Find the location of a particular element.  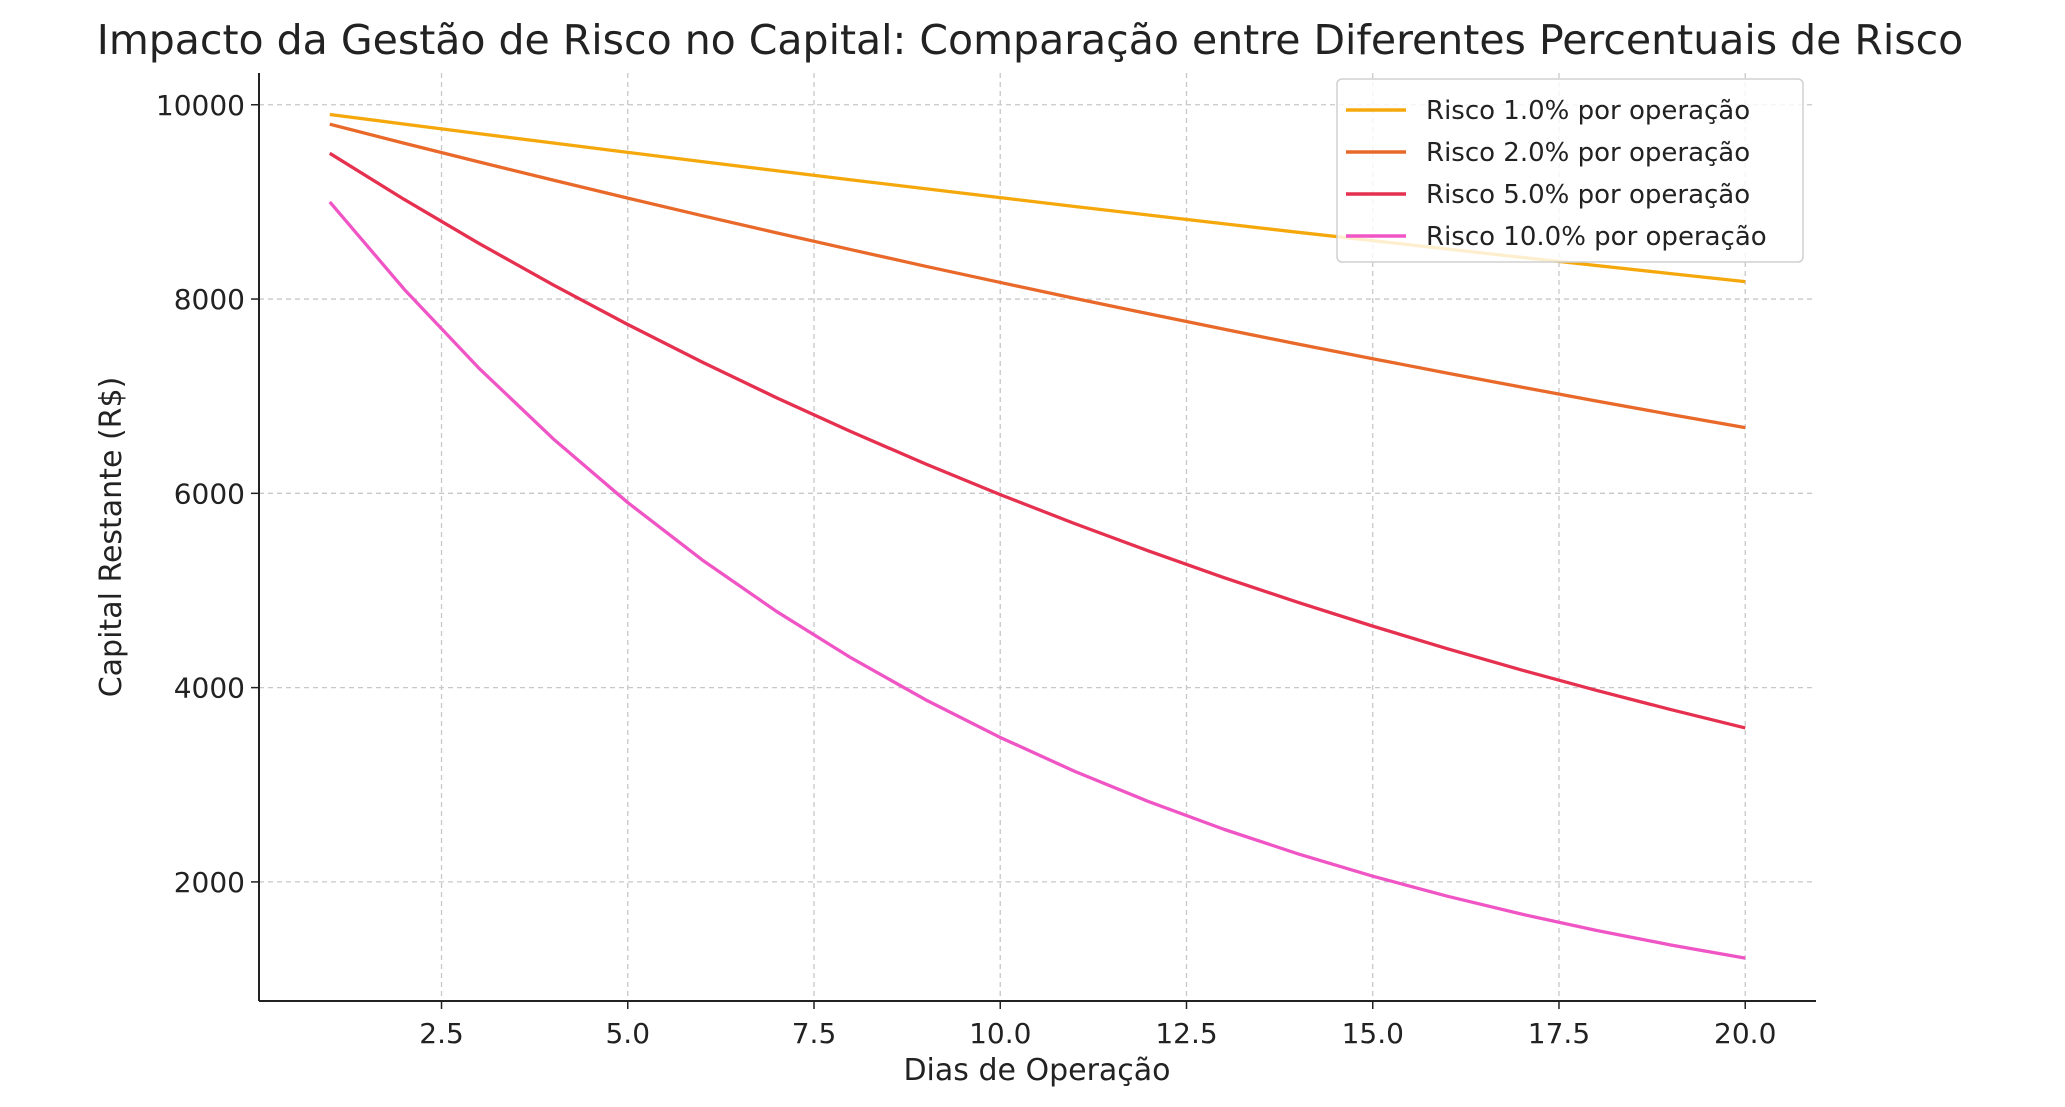

legend-label: Risco 5.0% por operação is located at coordinates (1588, 195).